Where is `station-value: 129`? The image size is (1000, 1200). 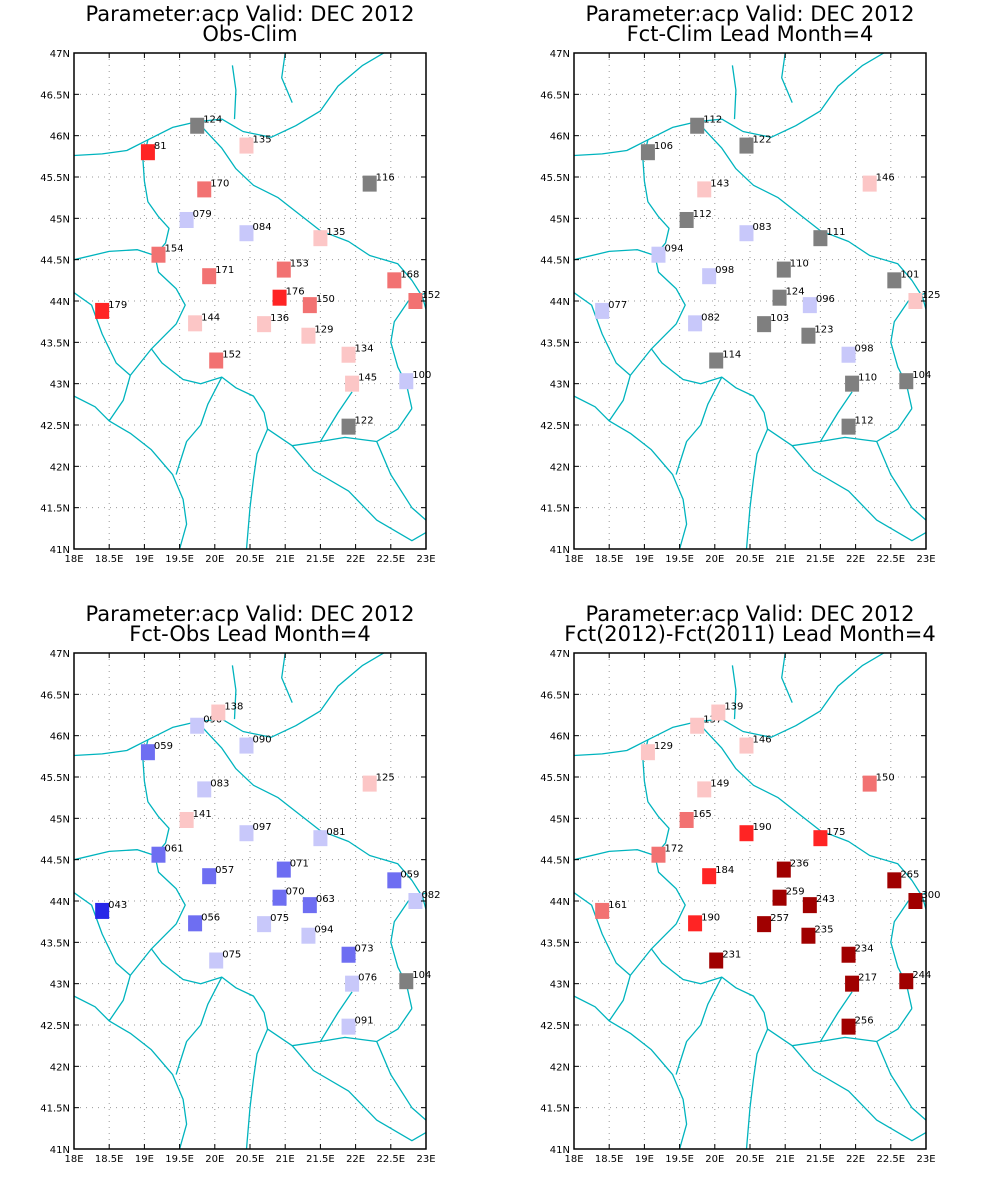
station-value: 129 is located at coordinates (323, 330).